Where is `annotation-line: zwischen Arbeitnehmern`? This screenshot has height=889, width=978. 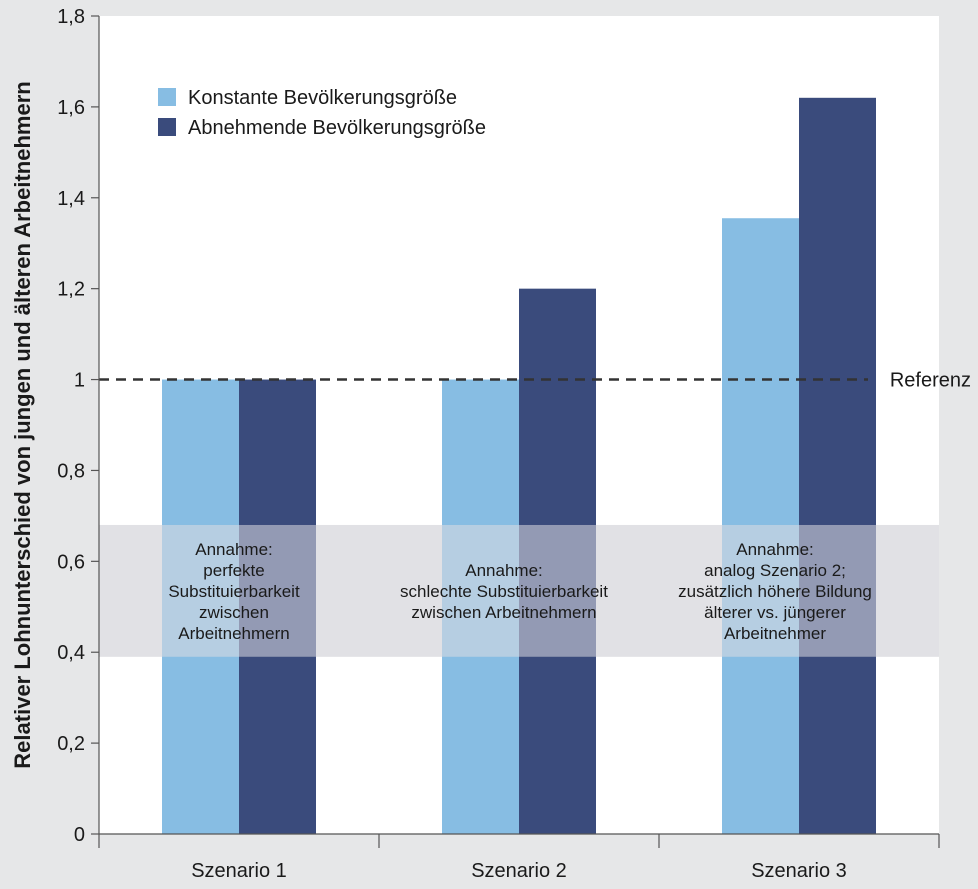
annotation-line: zwischen Arbeitnehmern is located at coordinates (503, 612).